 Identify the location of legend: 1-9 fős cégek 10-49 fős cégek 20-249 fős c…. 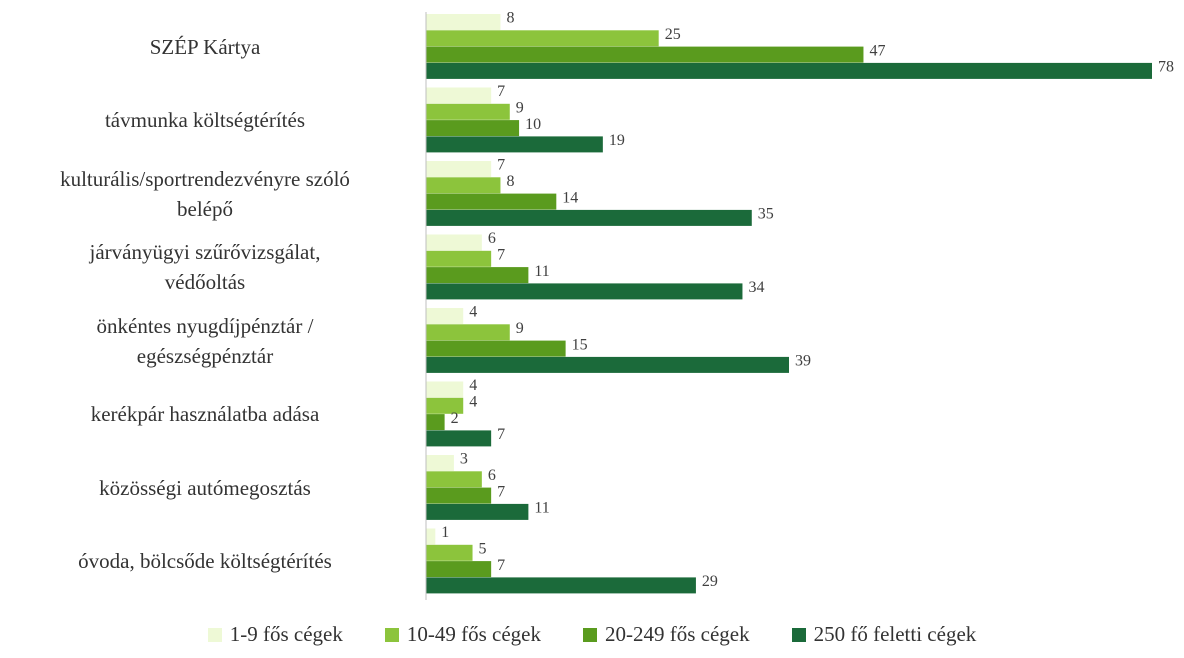
(592, 634).